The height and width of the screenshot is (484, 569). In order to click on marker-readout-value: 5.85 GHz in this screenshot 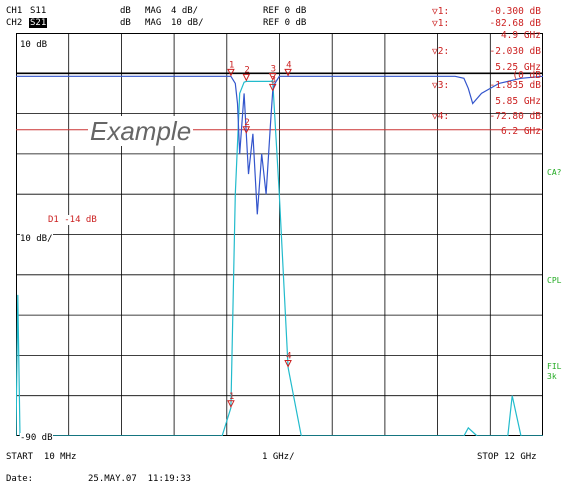, I will do `click(518, 101)`.